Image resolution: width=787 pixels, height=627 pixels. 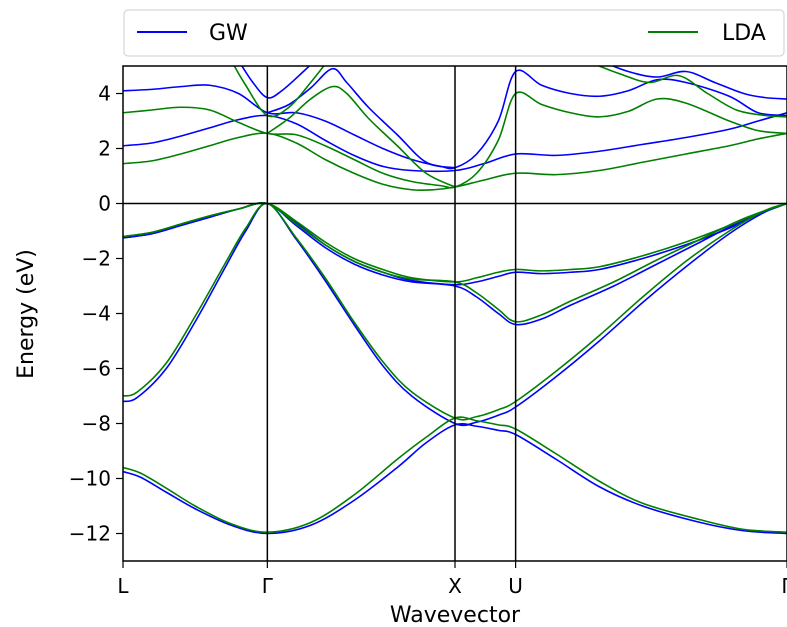 I want to click on legend: GW LDA, so click(x=454, y=33).